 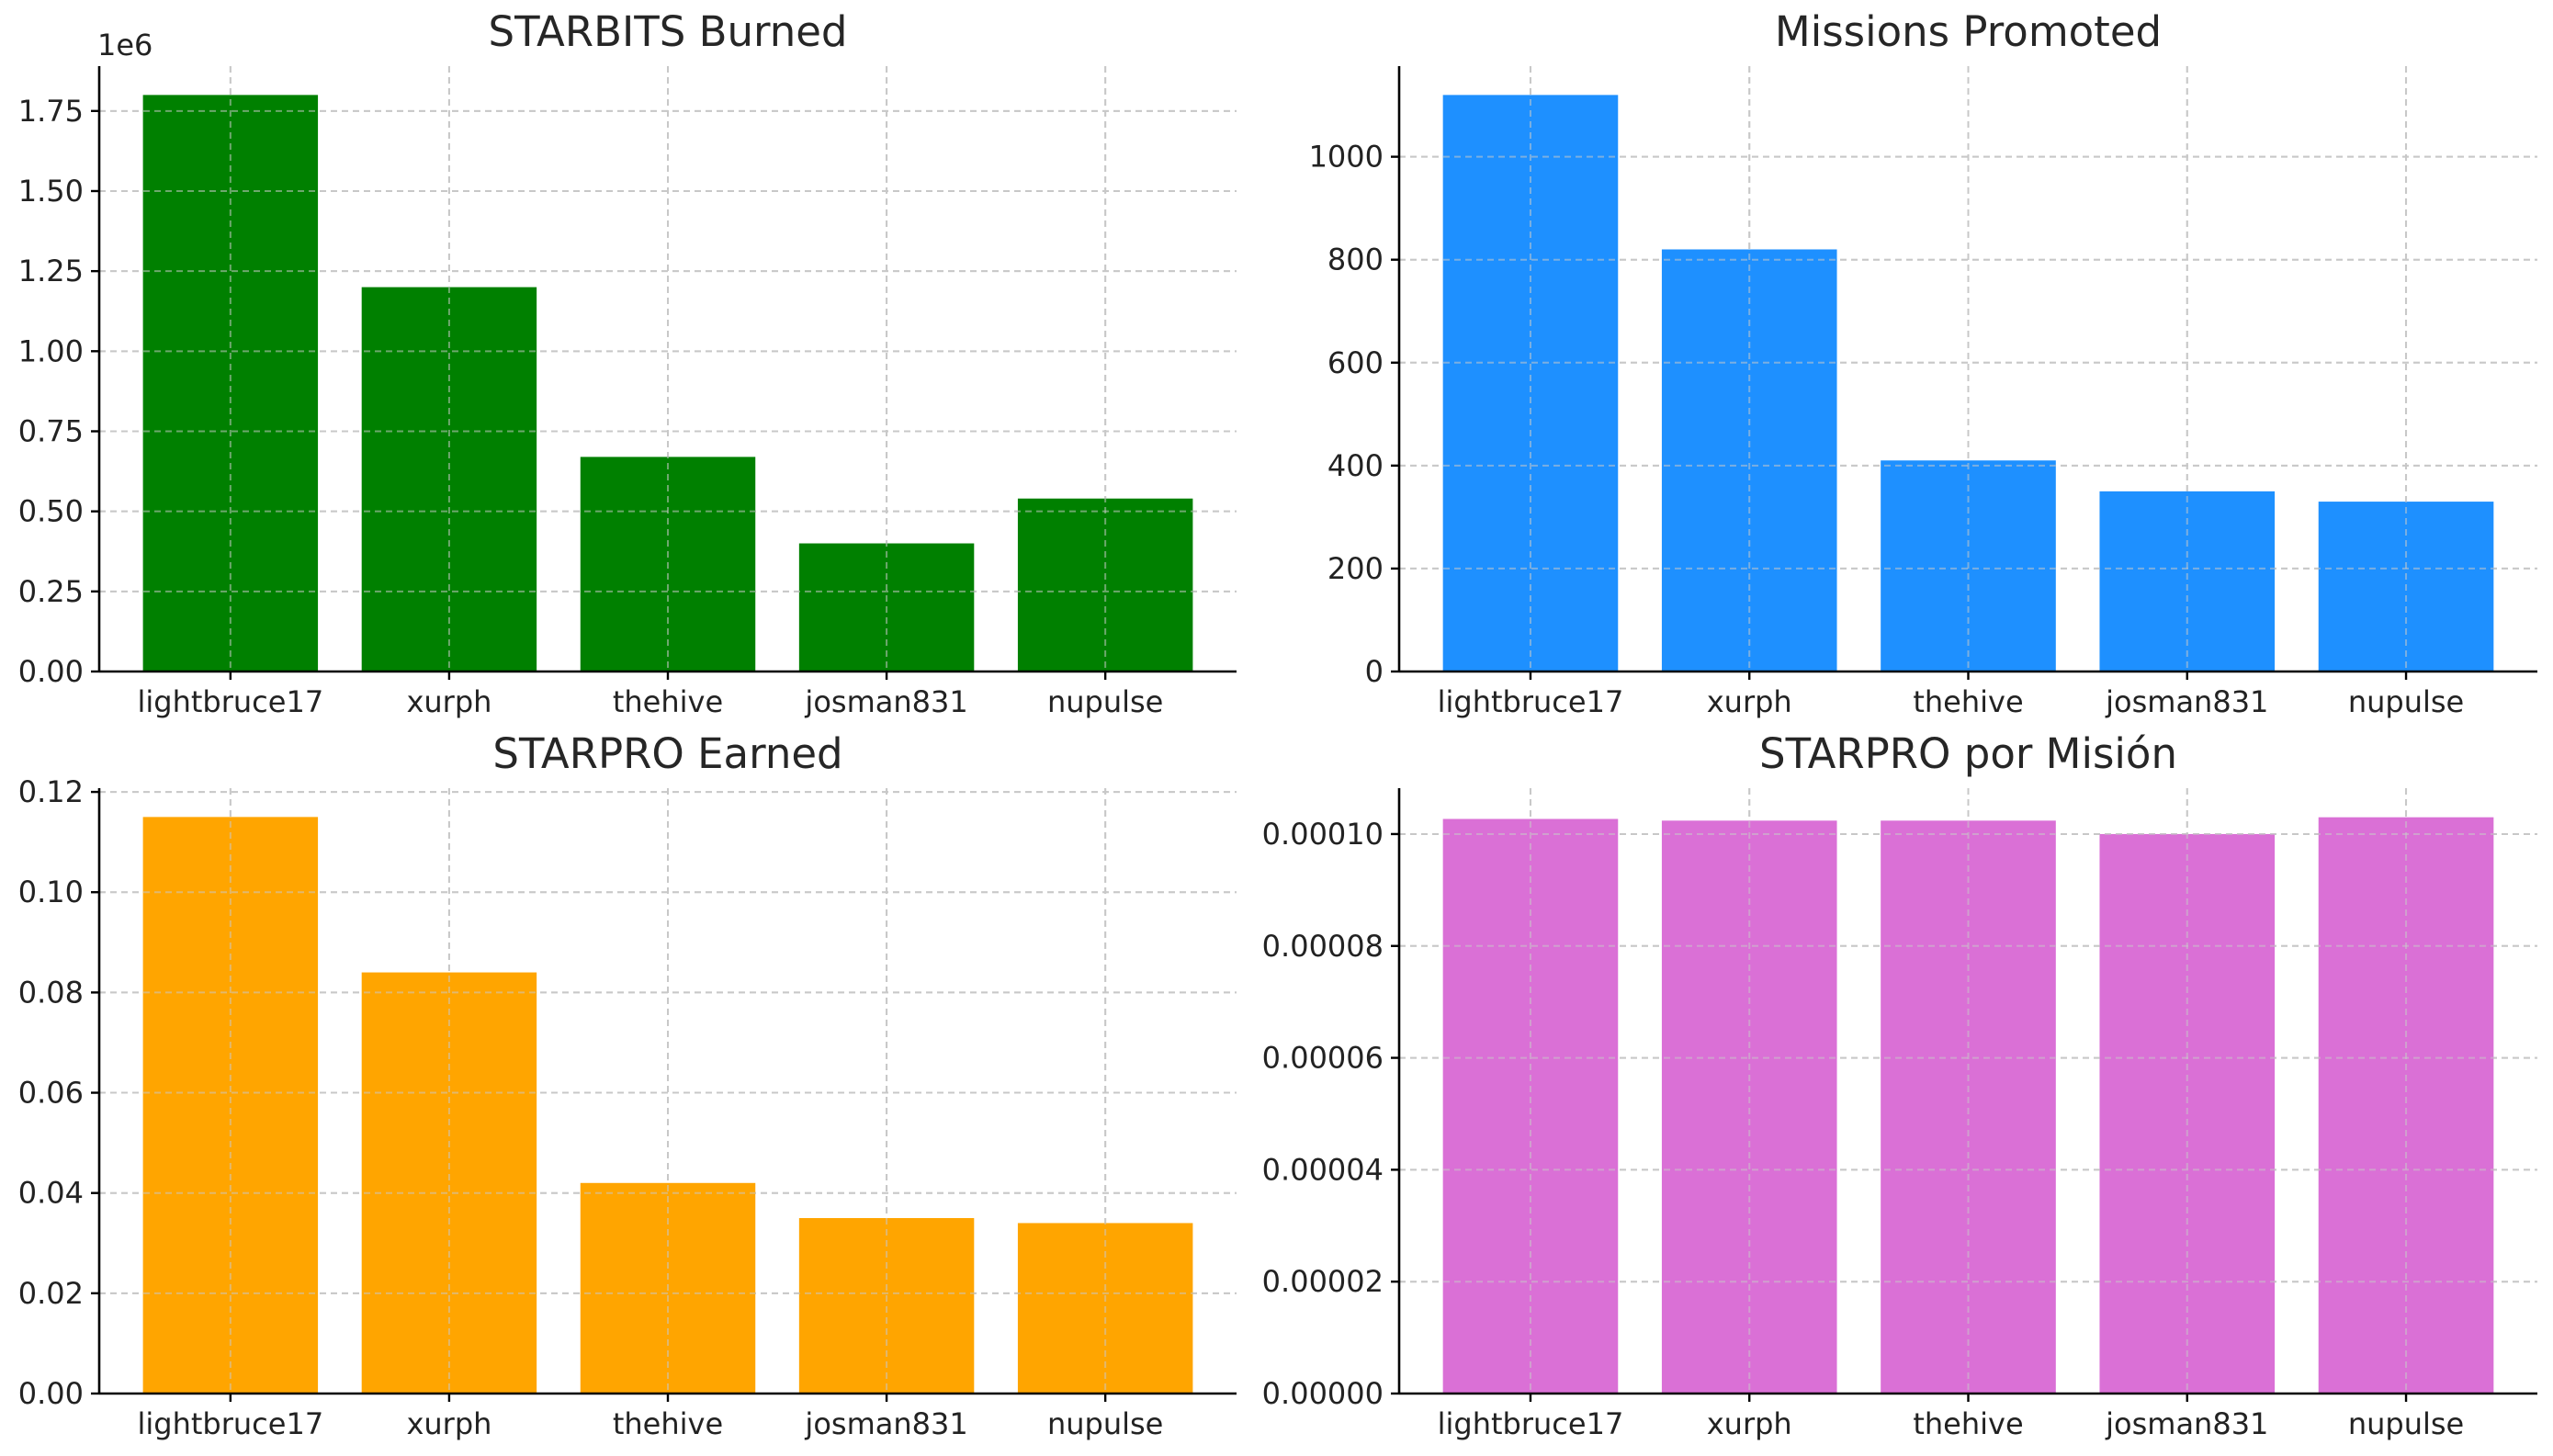 I want to click on y-tick-label: 0.25, so click(x=51, y=591).